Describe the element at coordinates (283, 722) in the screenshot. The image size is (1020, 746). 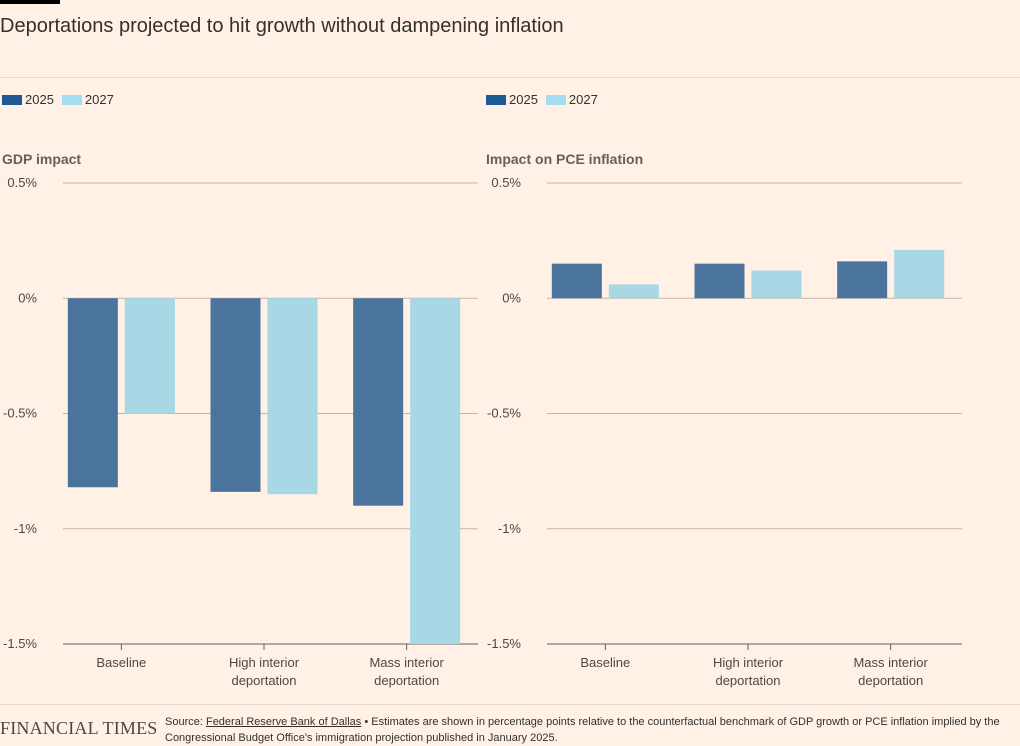
I see `source-link: Federal Reserve Bank of Dallas` at that location.